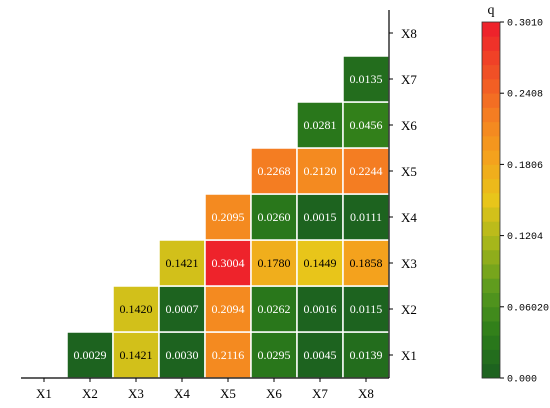 The height and width of the screenshot is (408, 550). I want to click on heatmap-cell-label: 0.1449, so click(320, 263).